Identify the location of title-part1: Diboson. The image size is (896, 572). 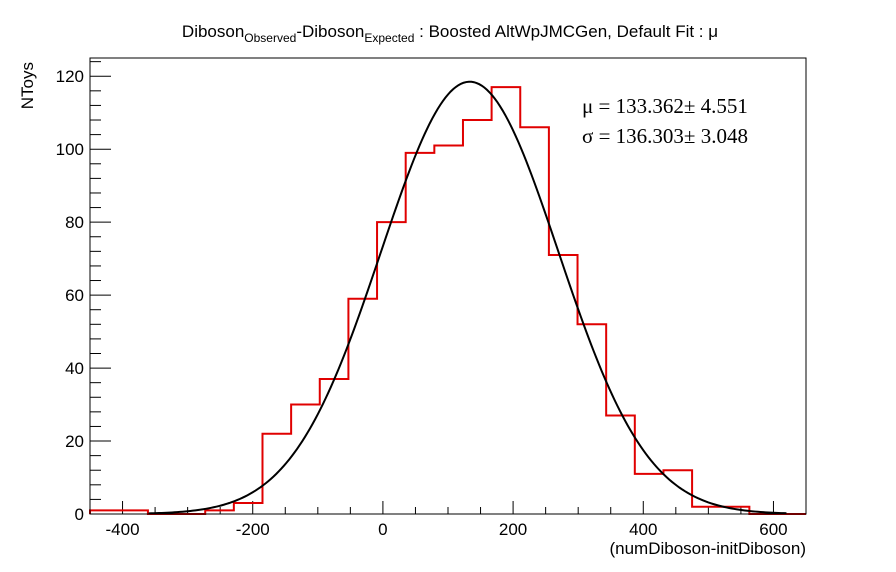
(213, 31).